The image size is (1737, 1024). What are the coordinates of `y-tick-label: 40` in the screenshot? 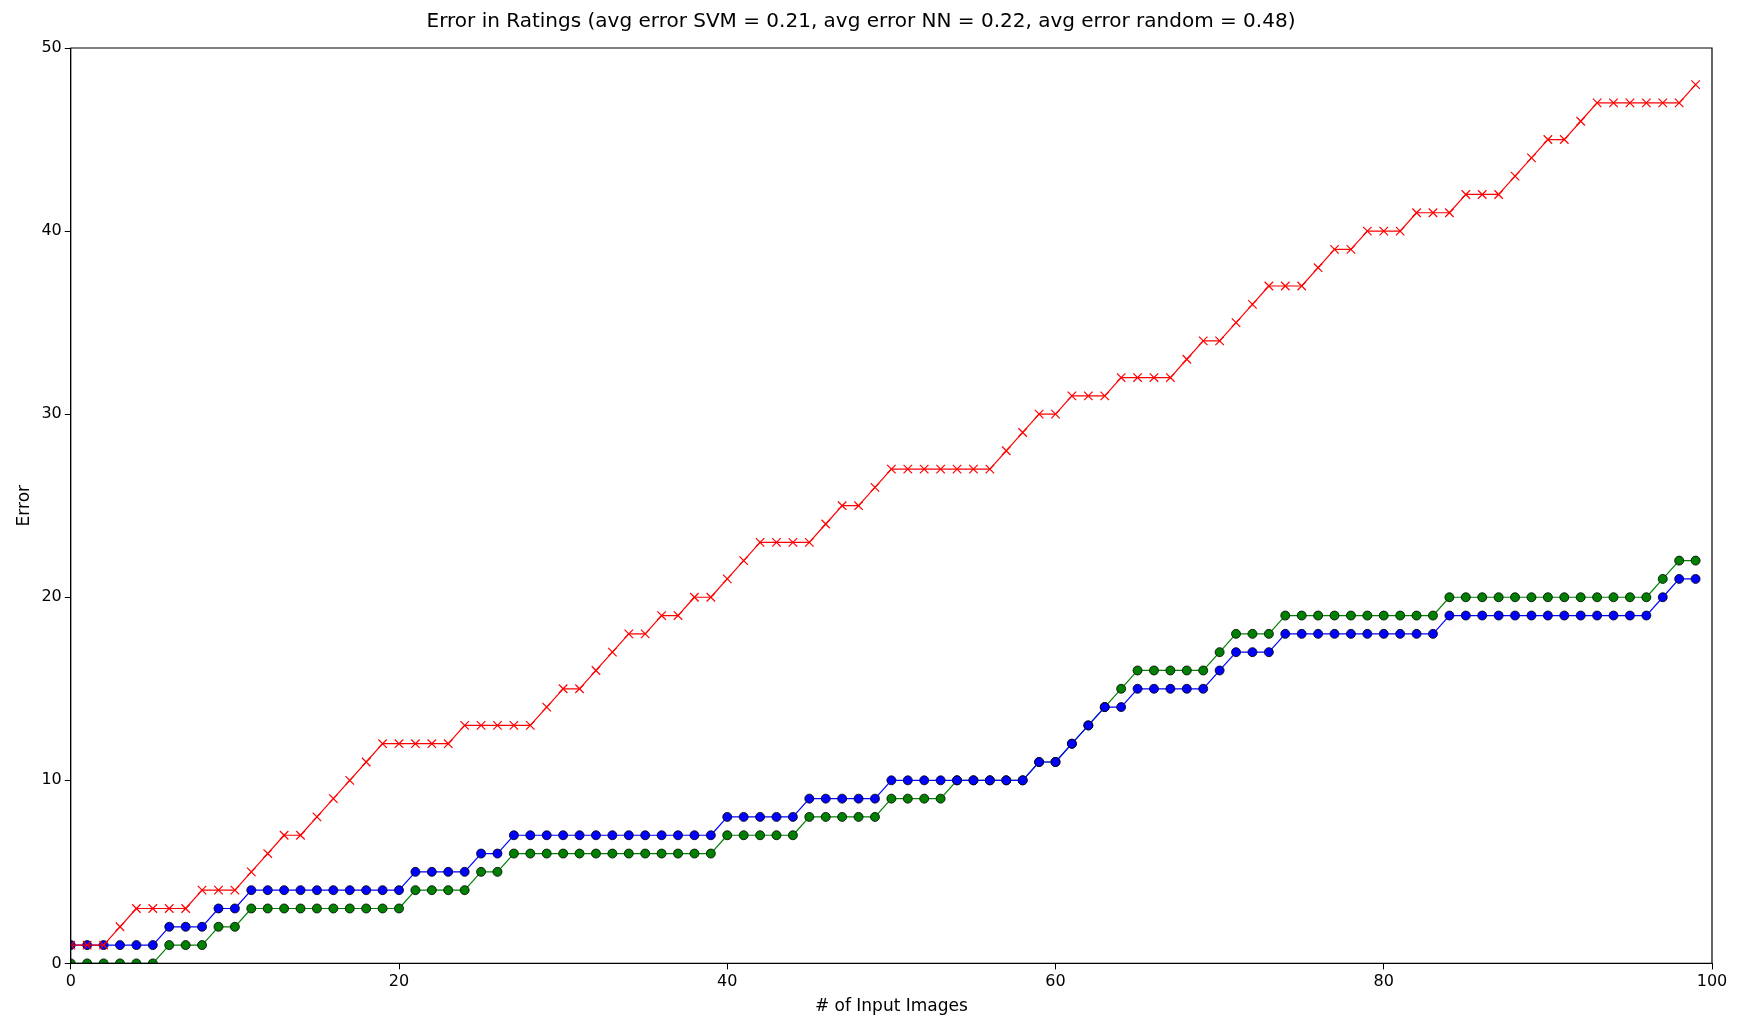 It's located at (51, 230).